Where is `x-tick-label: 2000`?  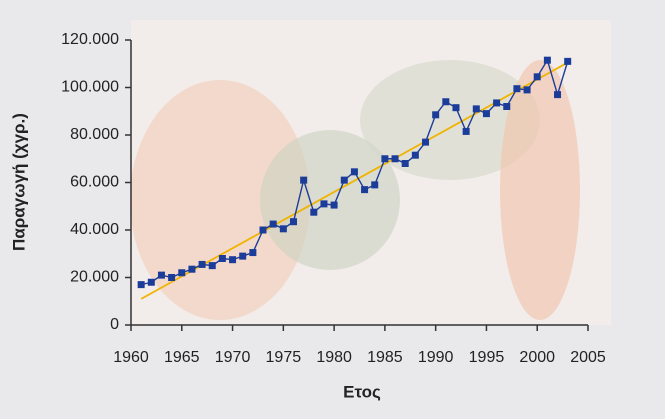
x-tick-label: 2000 is located at coordinates (537, 357).